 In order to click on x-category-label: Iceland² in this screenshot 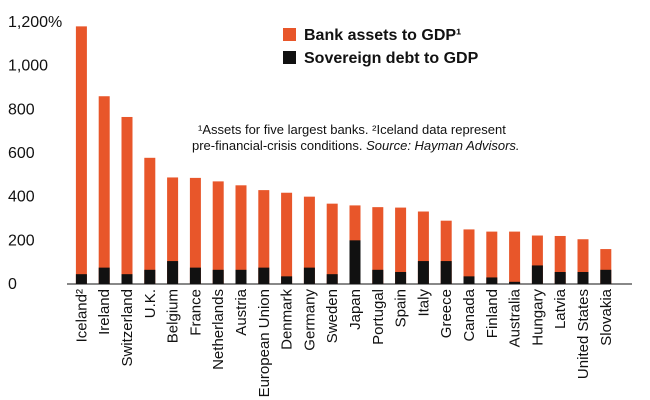, I will do `click(81, 315)`.